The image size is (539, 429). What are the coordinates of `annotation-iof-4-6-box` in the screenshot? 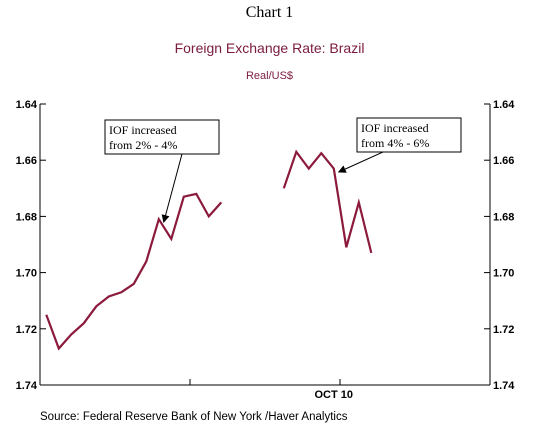 It's located at (409, 135).